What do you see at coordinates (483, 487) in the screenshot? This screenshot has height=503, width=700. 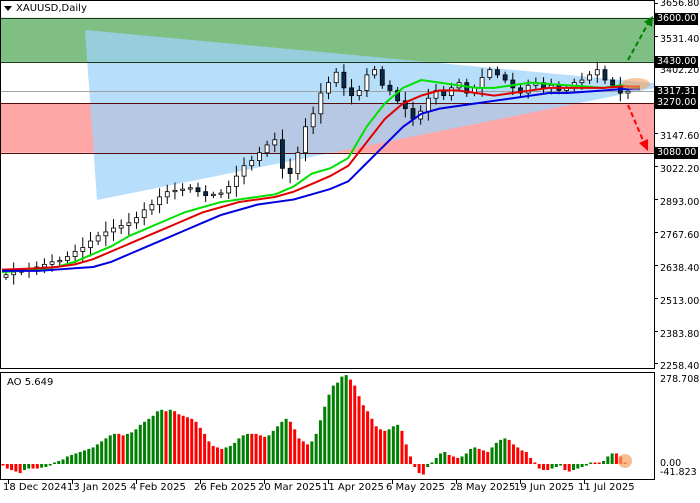 I see `date-label: 28 May 2025` at bounding box center [483, 487].